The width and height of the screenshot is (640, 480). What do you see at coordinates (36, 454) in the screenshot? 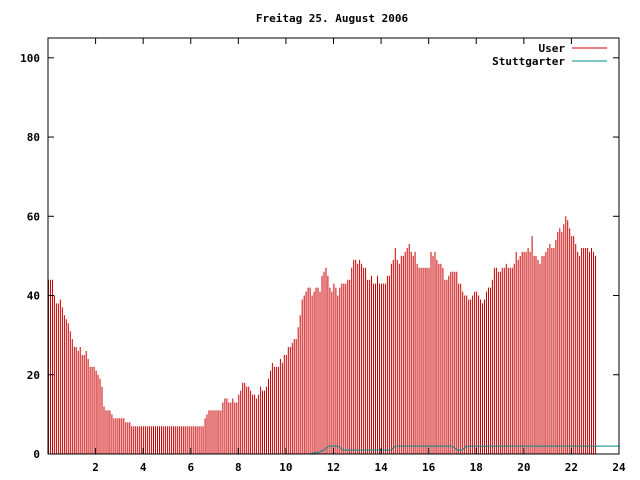
I see `y-tick-label: 0` at bounding box center [36, 454].